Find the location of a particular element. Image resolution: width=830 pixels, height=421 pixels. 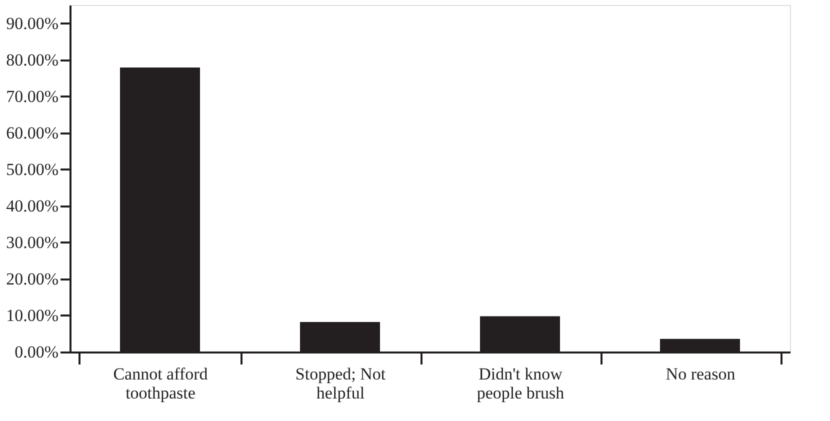

x-tick-label: Didn't know people brush is located at coordinates (520, 383).